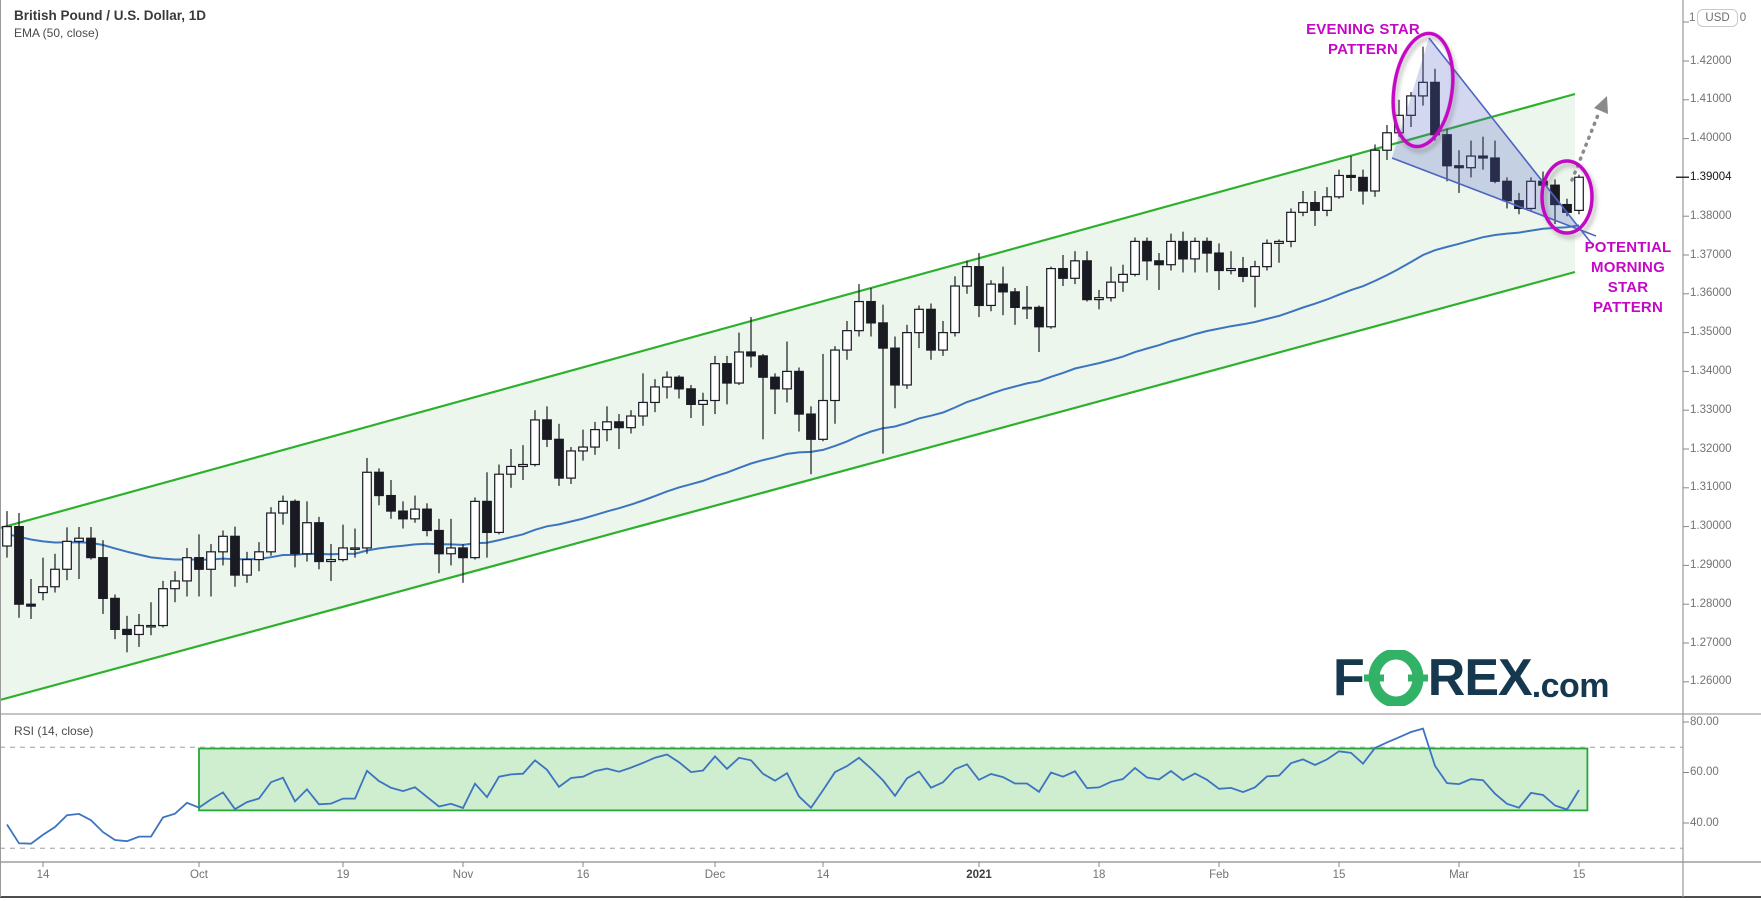  I want to click on rsi-range-box, so click(893, 779).